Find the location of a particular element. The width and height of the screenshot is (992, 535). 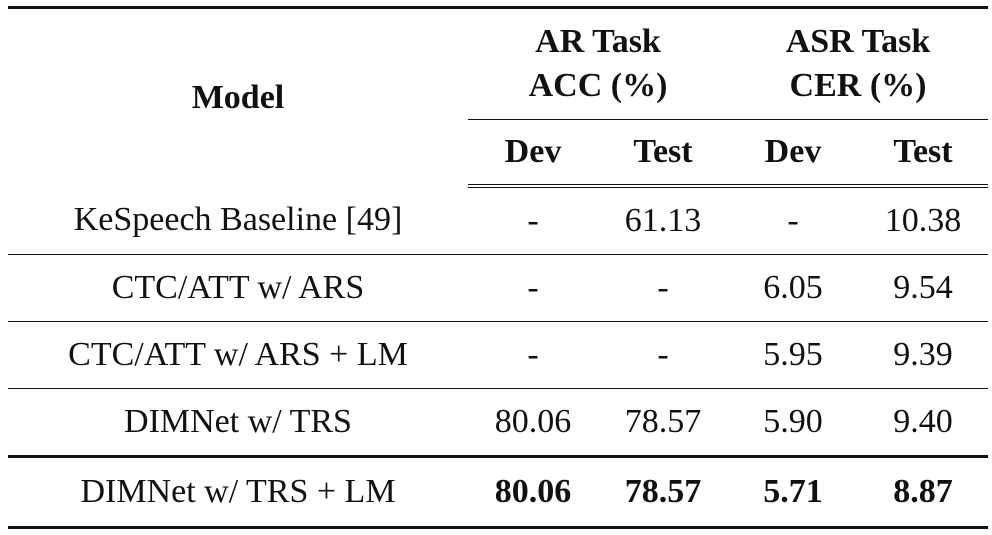

asr-dev-cell: 5.95 is located at coordinates (793, 355).